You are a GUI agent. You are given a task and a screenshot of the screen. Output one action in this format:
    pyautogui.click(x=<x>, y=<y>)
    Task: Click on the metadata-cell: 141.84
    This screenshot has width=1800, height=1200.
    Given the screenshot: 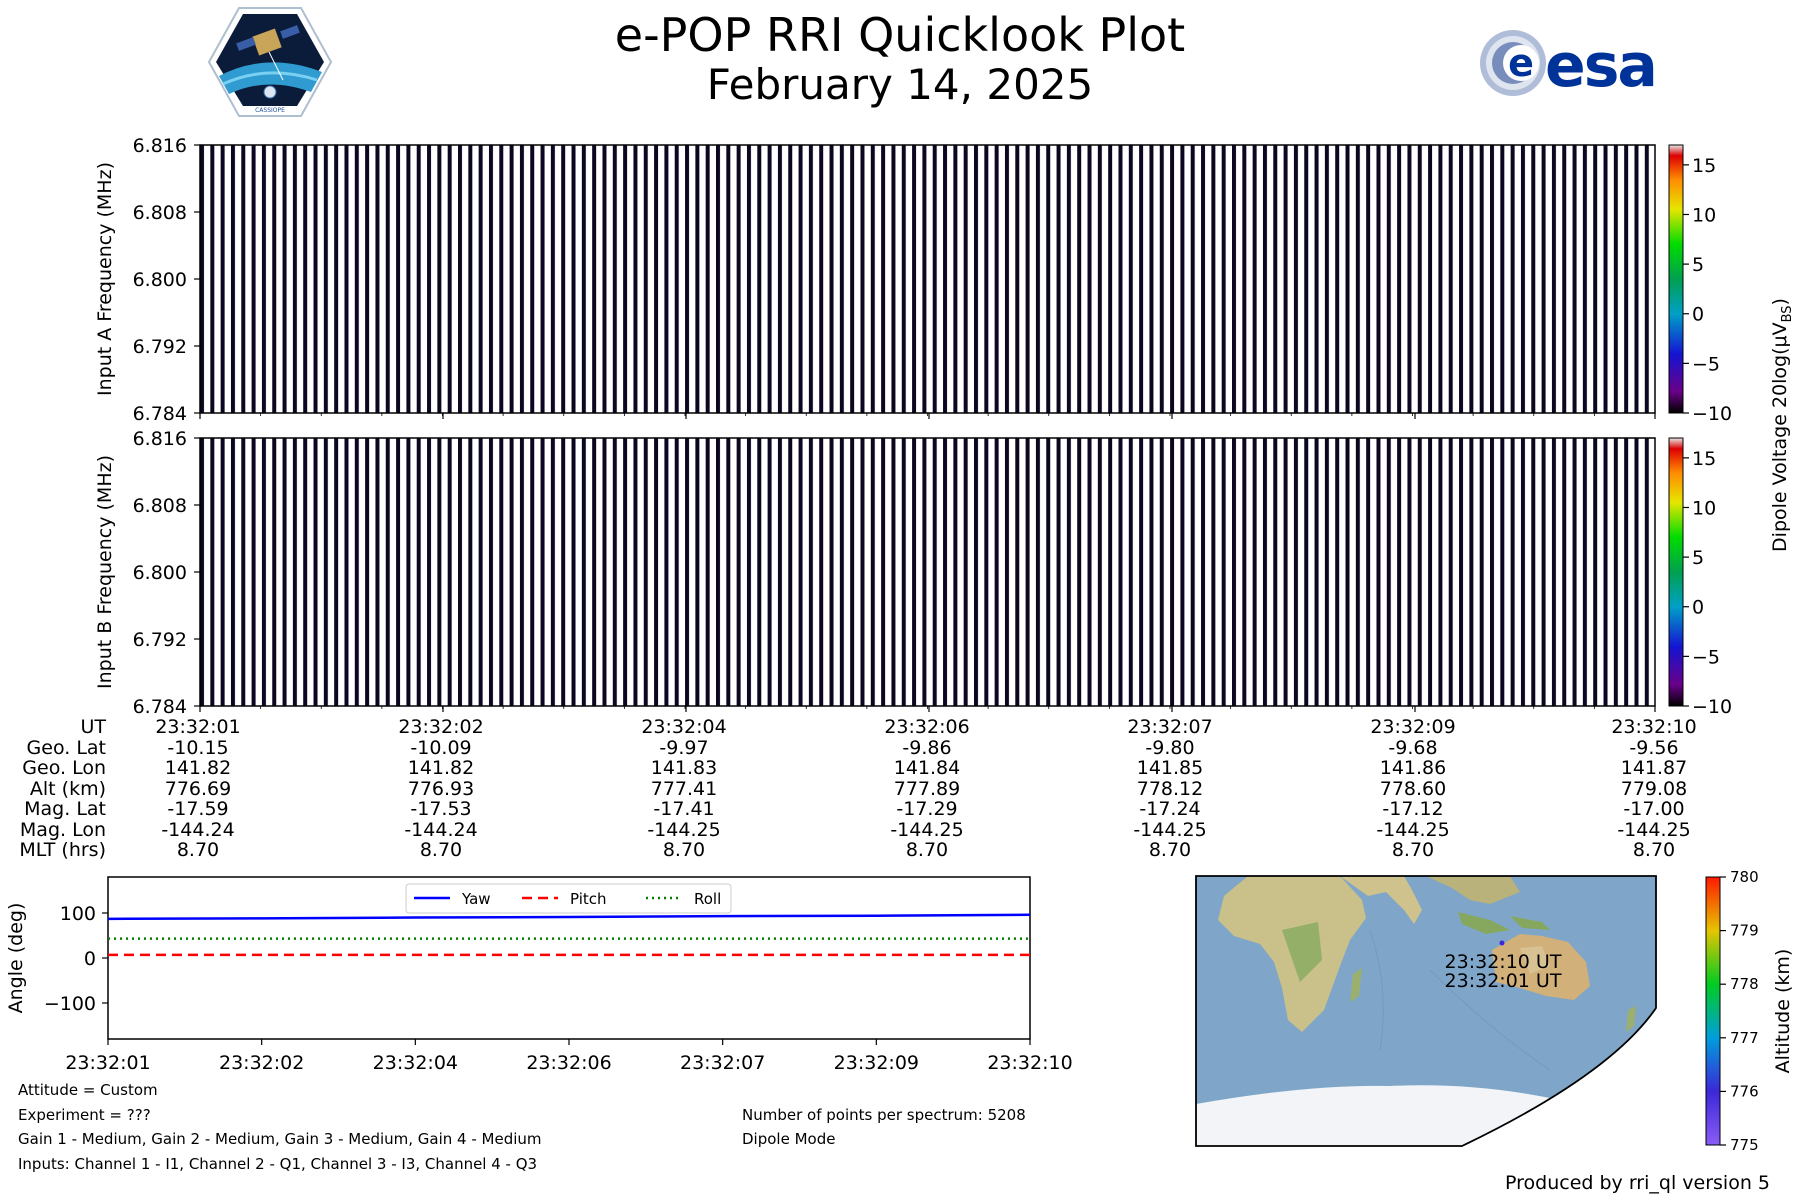 What is the action you would take?
    pyautogui.click(x=927, y=768)
    